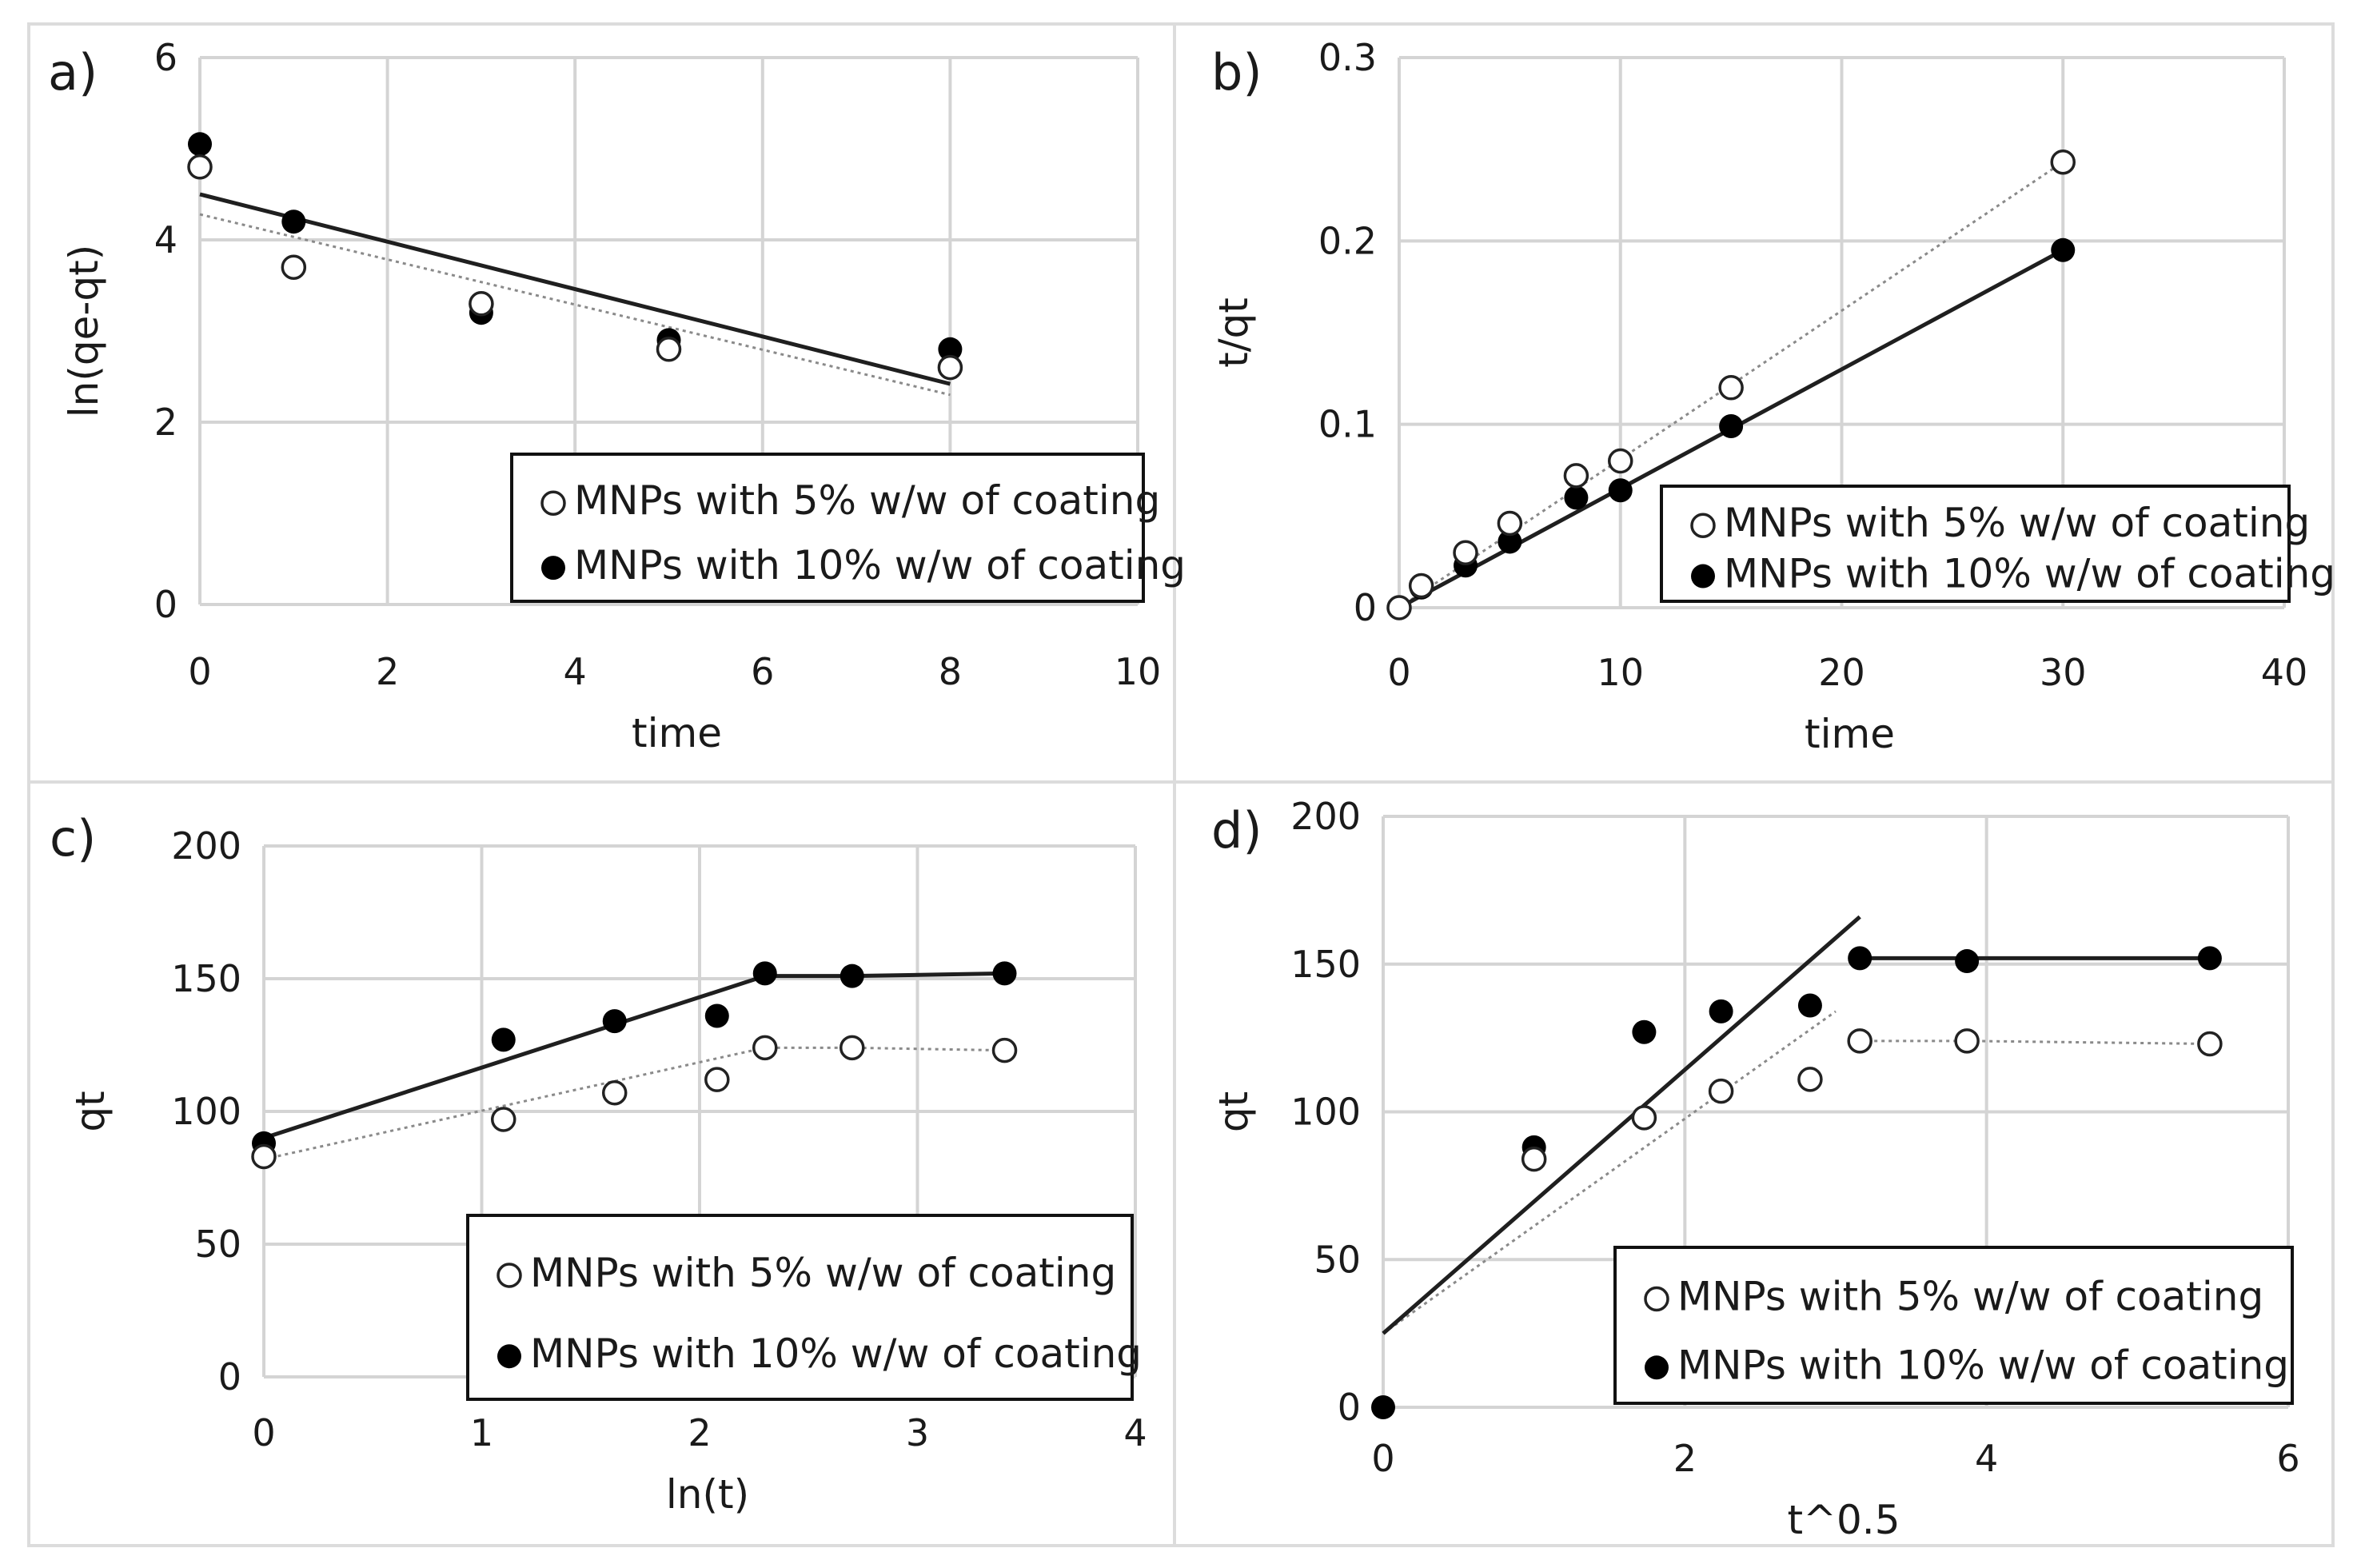 The height and width of the screenshot is (1568, 2361). What do you see at coordinates (165, 57) in the screenshot?
I see `y-tick-label: 6` at bounding box center [165, 57].